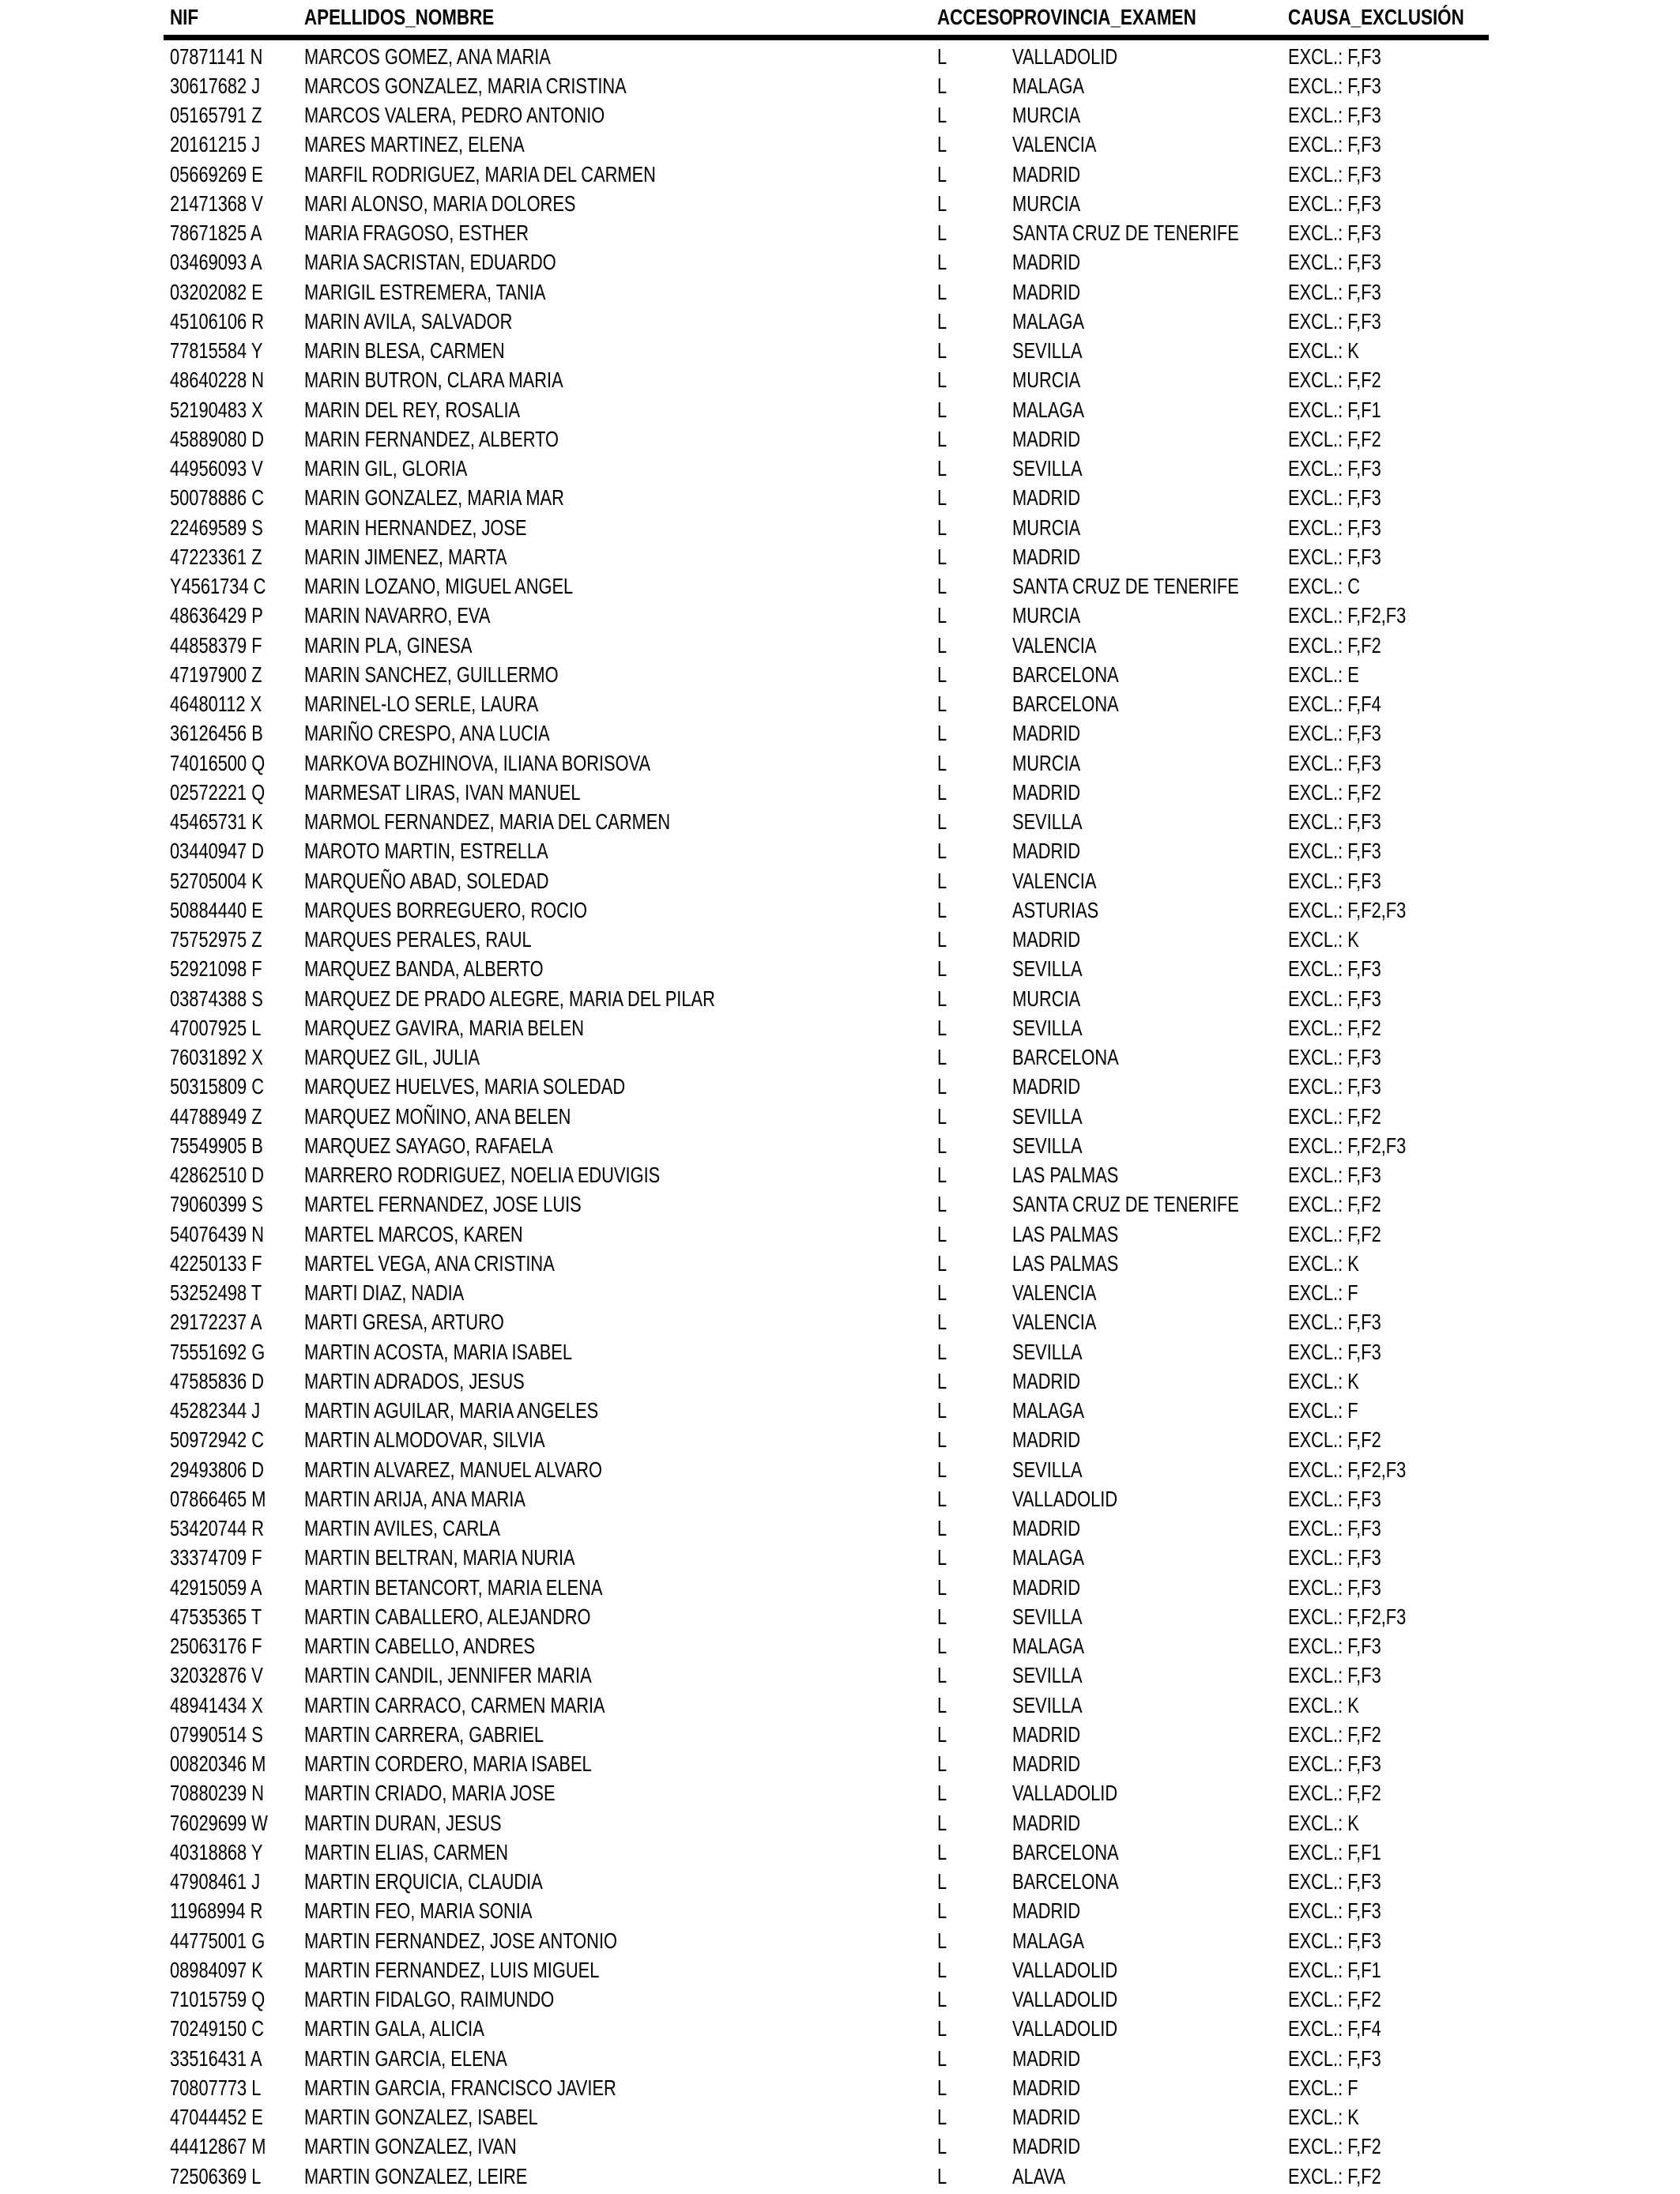  What do you see at coordinates (216, 1557) in the screenshot?
I see `nif-cell: 33374709 F` at bounding box center [216, 1557].